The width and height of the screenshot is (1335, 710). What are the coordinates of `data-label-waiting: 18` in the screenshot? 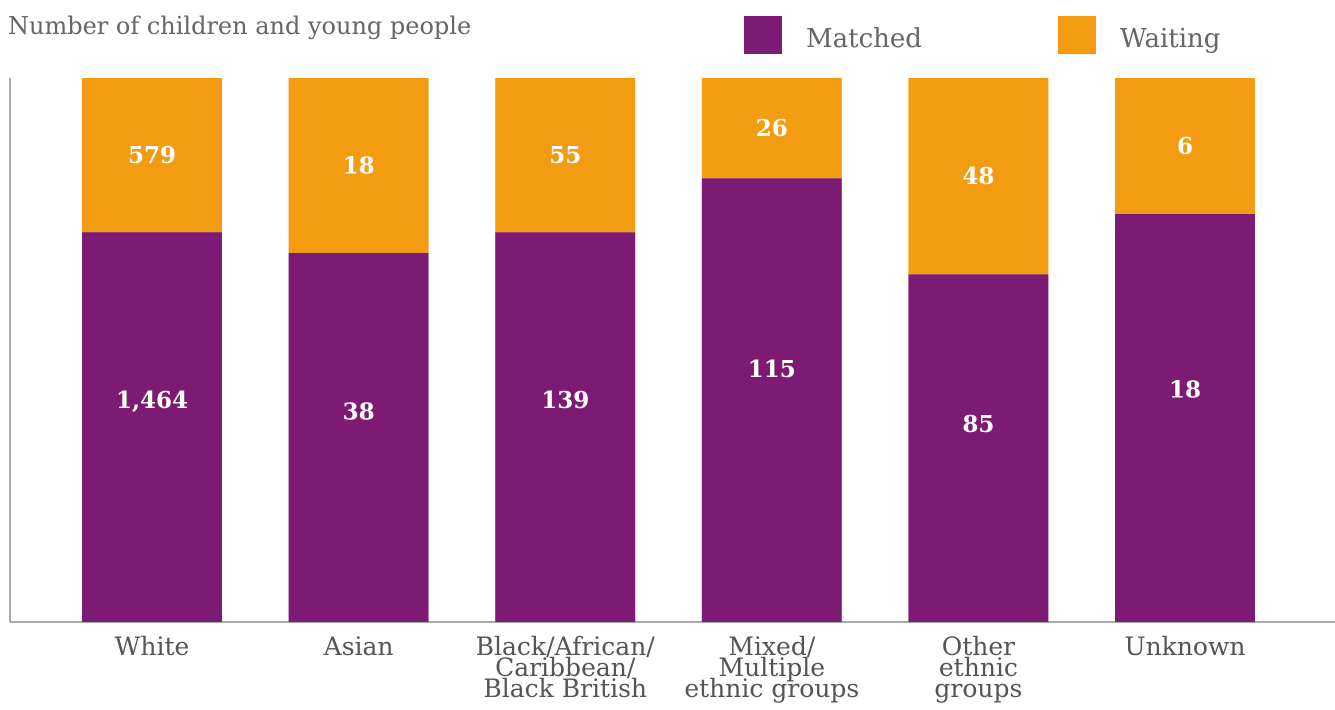 It's located at (359, 165).